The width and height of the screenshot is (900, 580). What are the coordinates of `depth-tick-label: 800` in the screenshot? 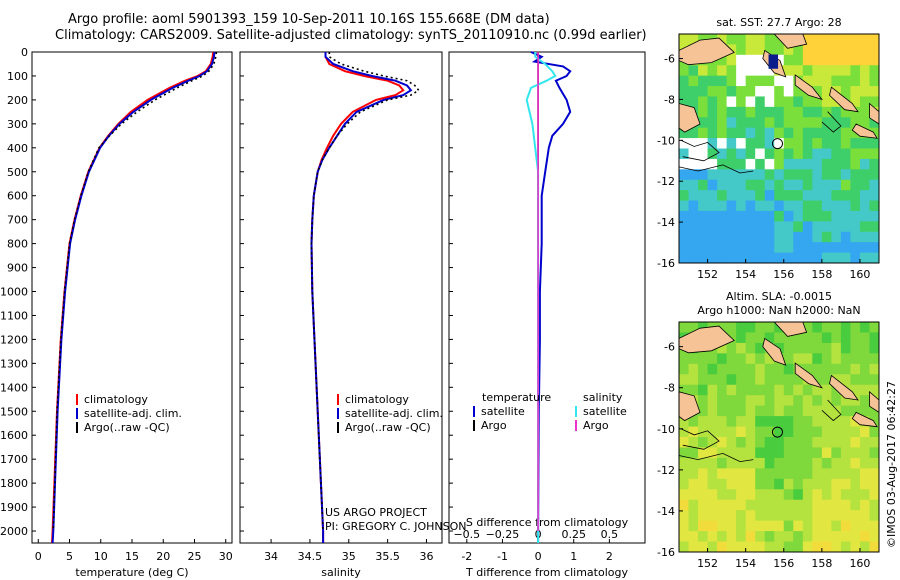 It's located at (17, 244).